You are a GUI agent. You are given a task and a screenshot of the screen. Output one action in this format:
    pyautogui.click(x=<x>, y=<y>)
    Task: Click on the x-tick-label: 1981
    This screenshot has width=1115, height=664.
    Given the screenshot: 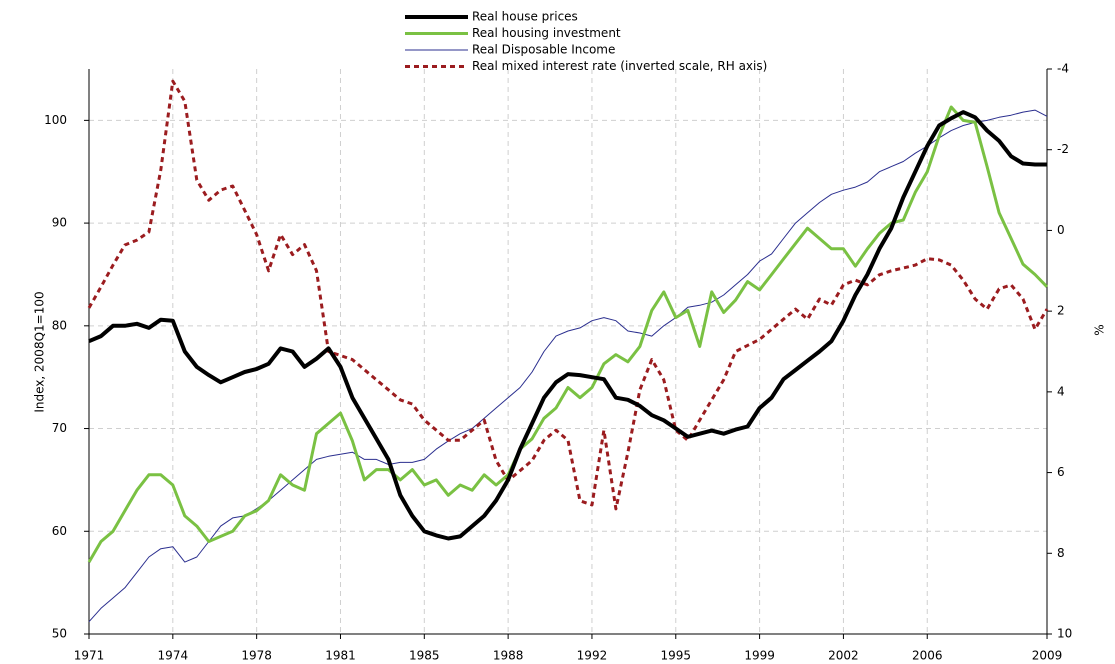 What is the action you would take?
    pyautogui.click(x=340, y=656)
    